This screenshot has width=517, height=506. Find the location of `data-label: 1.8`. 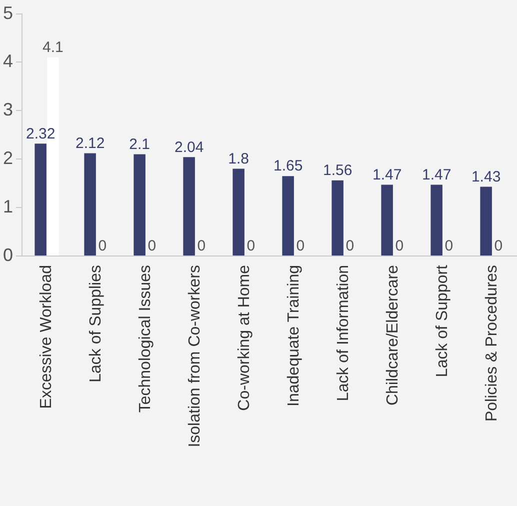

data-label: 1.8 is located at coordinates (238, 159).